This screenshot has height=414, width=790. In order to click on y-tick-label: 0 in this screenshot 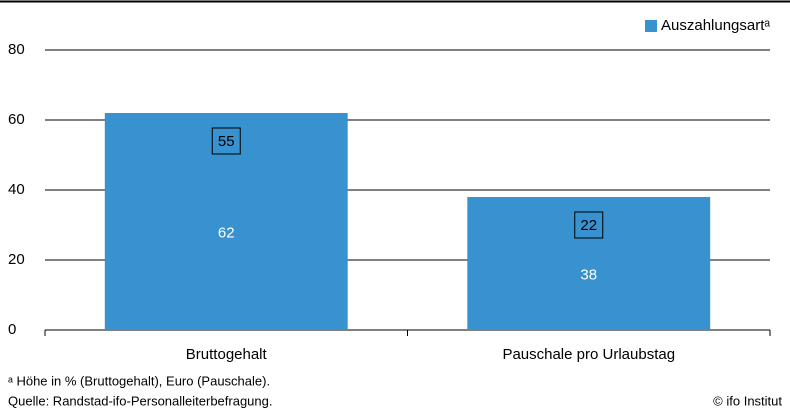, I will do `click(12, 329)`.